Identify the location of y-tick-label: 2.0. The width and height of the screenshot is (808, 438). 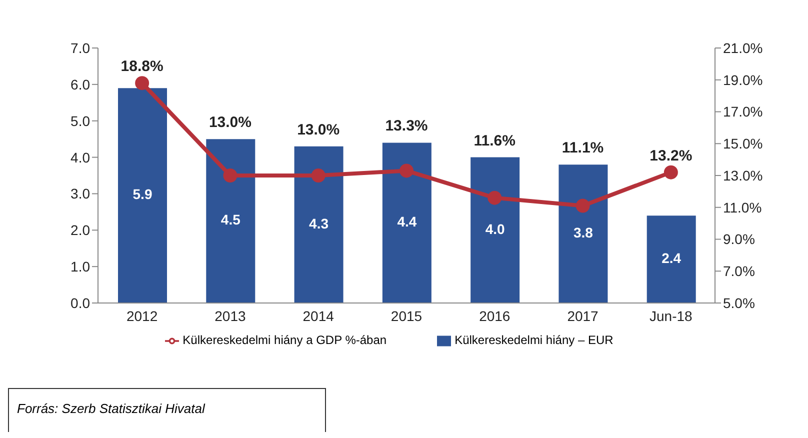
(80, 230).